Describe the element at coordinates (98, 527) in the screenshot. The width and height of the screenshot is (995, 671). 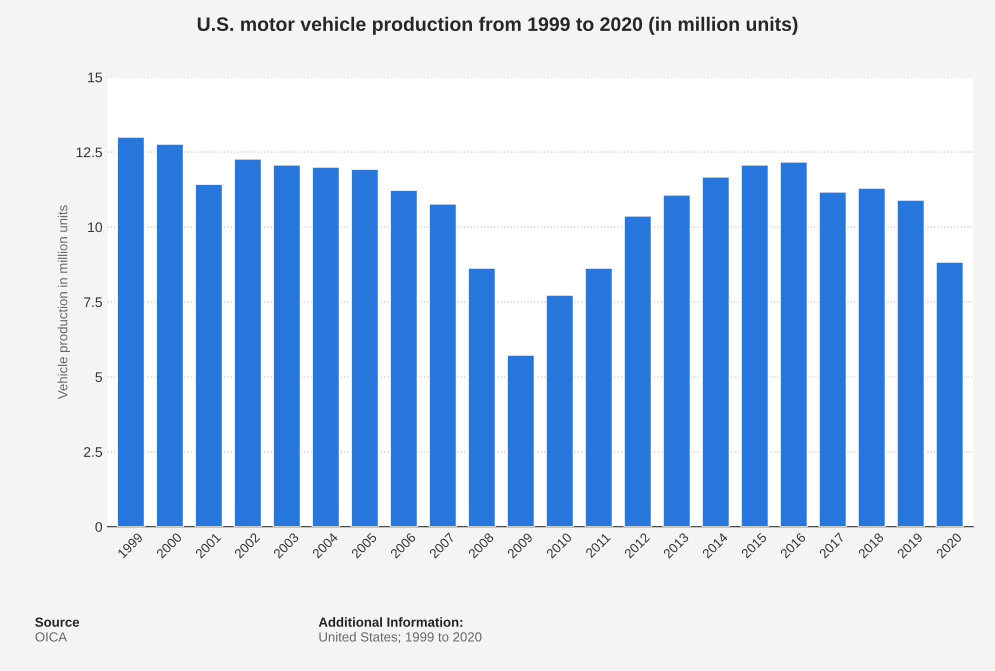
I see `y-tick-label: 0` at that location.